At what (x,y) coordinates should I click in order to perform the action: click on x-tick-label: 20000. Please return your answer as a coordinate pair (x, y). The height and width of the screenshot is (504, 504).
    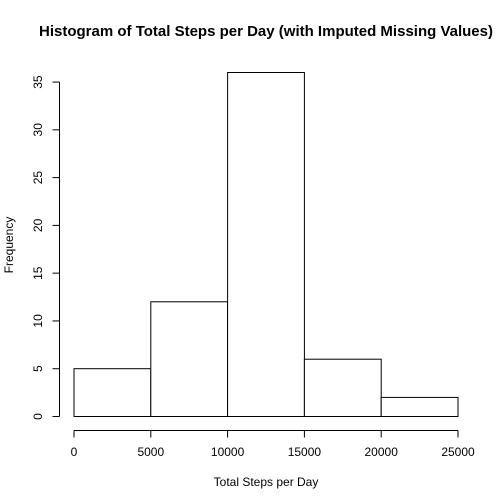
    Looking at the image, I should click on (382, 452).